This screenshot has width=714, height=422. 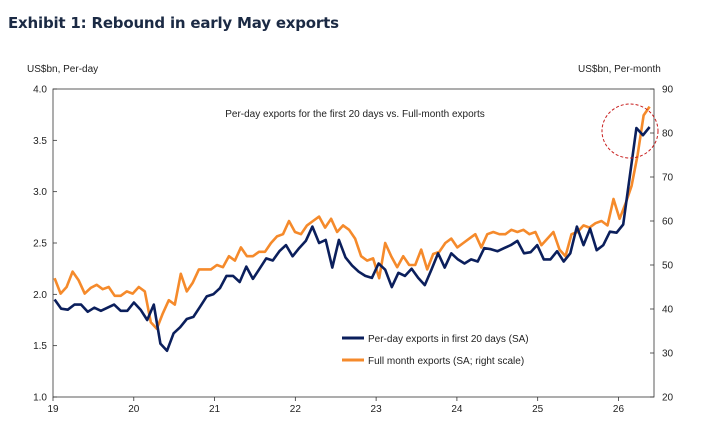 What do you see at coordinates (668, 266) in the screenshot?
I see `right-tick-label: 50` at bounding box center [668, 266].